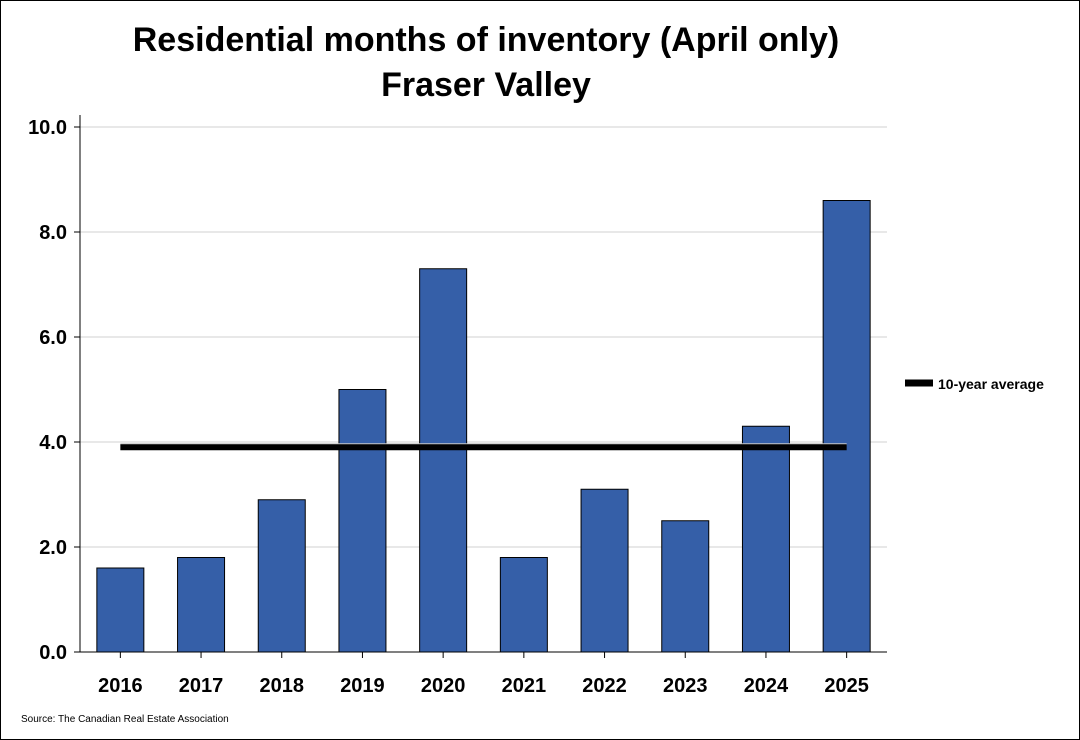  I want to click on bar-2025, so click(846, 426).